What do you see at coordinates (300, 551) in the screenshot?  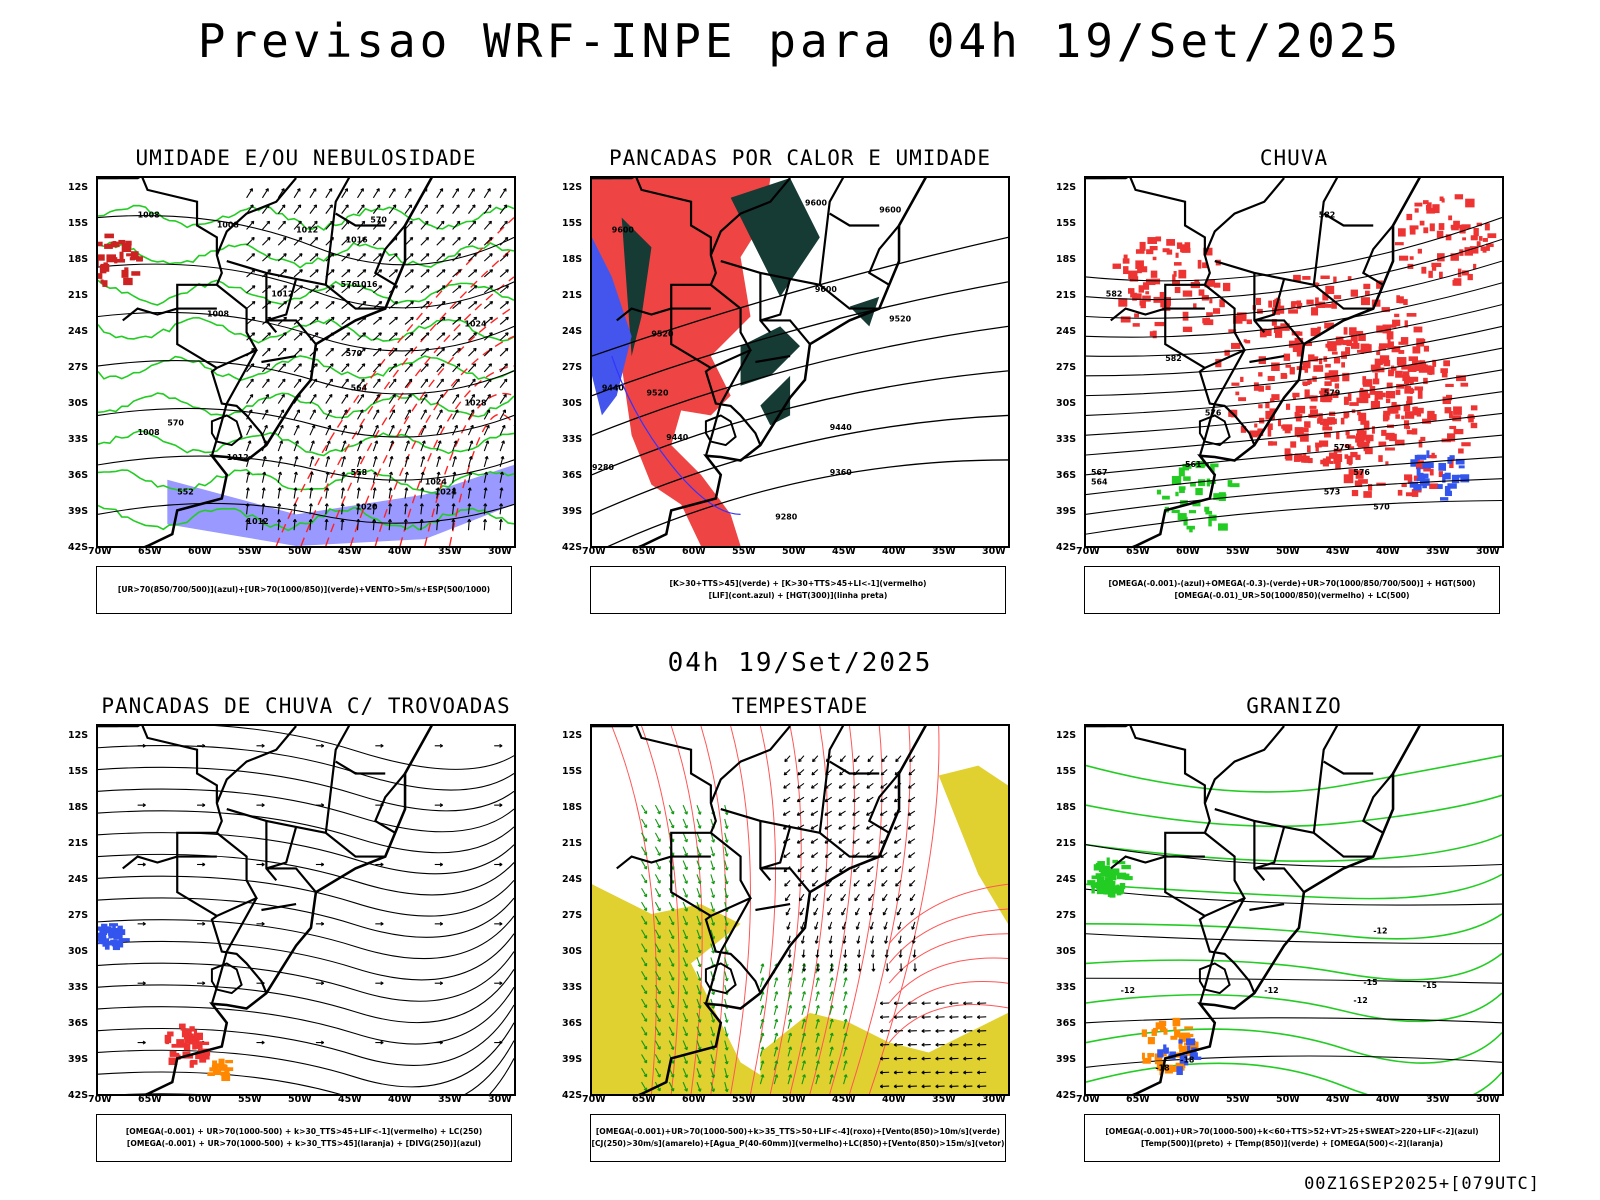 I see `lon-tick-label: 50W` at bounding box center [300, 551].